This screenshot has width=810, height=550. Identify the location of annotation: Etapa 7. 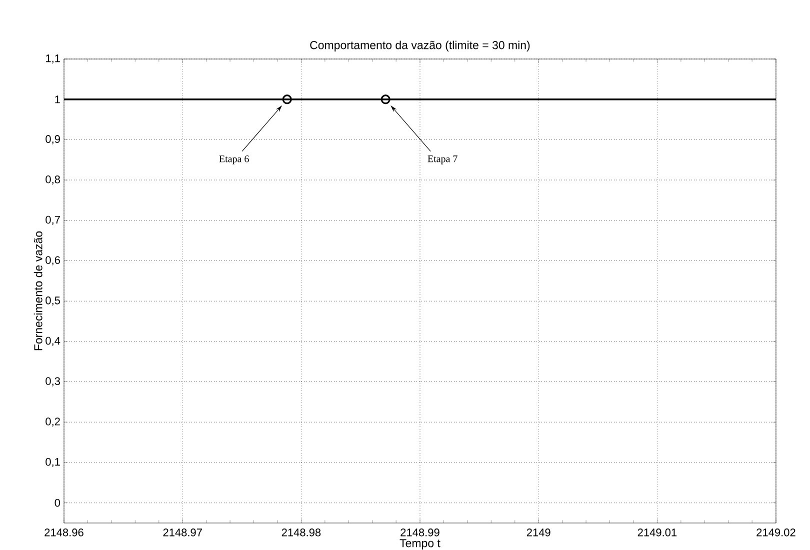
(443, 160).